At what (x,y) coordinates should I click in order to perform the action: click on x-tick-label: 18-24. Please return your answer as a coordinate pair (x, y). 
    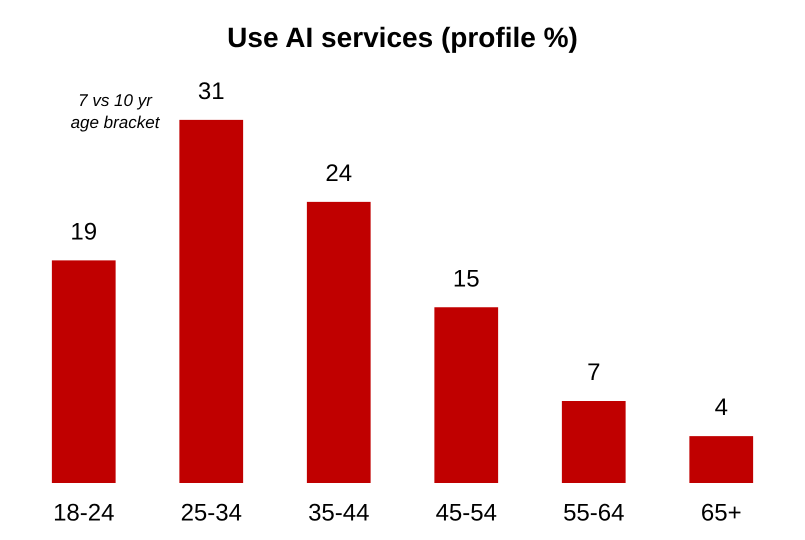
    Looking at the image, I should click on (83, 513).